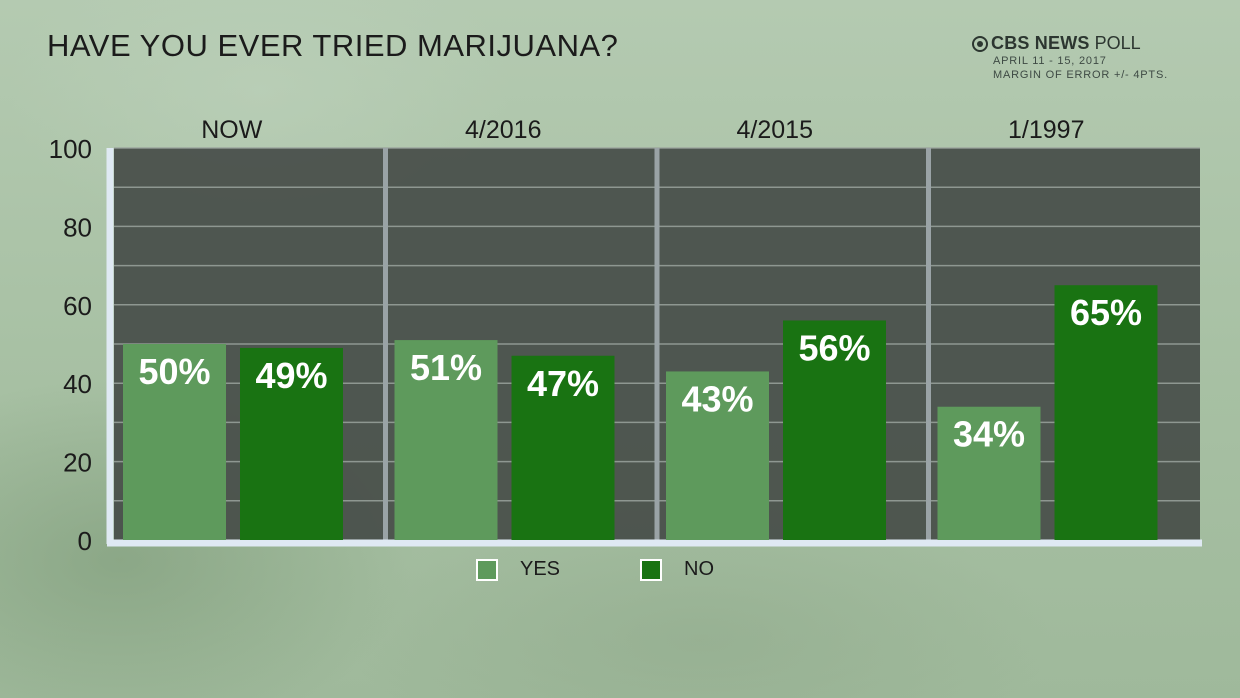 The image size is (1240, 698). What do you see at coordinates (291, 375) in the screenshot?
I see `data-label: 49%` at bounding box center [291, 375].